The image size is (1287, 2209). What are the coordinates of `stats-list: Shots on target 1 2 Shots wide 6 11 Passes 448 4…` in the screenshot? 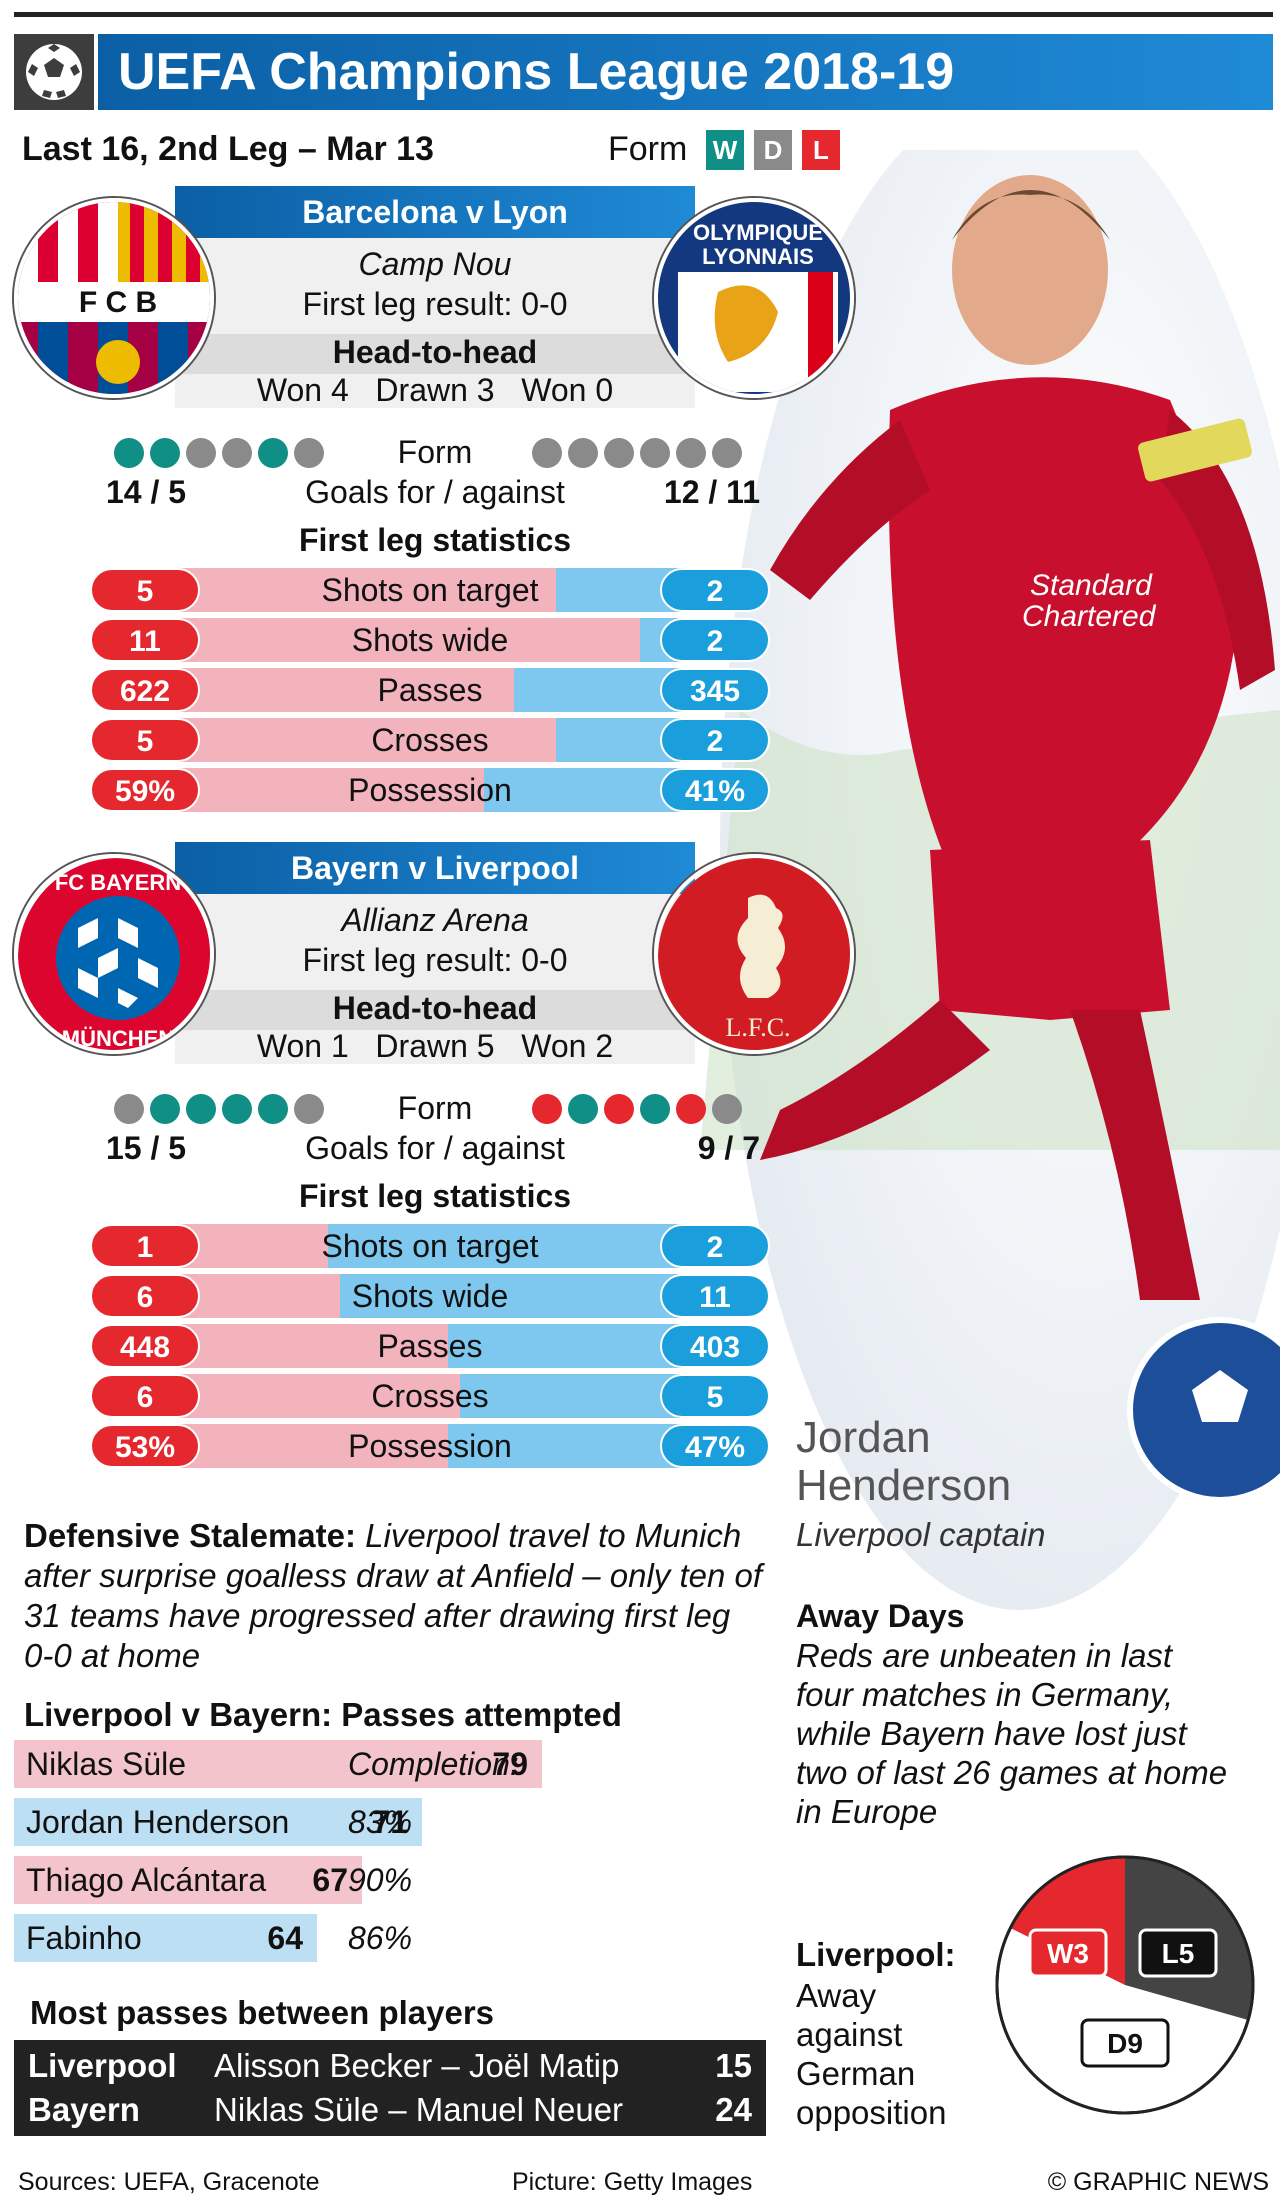 It's located at (425, 1346).